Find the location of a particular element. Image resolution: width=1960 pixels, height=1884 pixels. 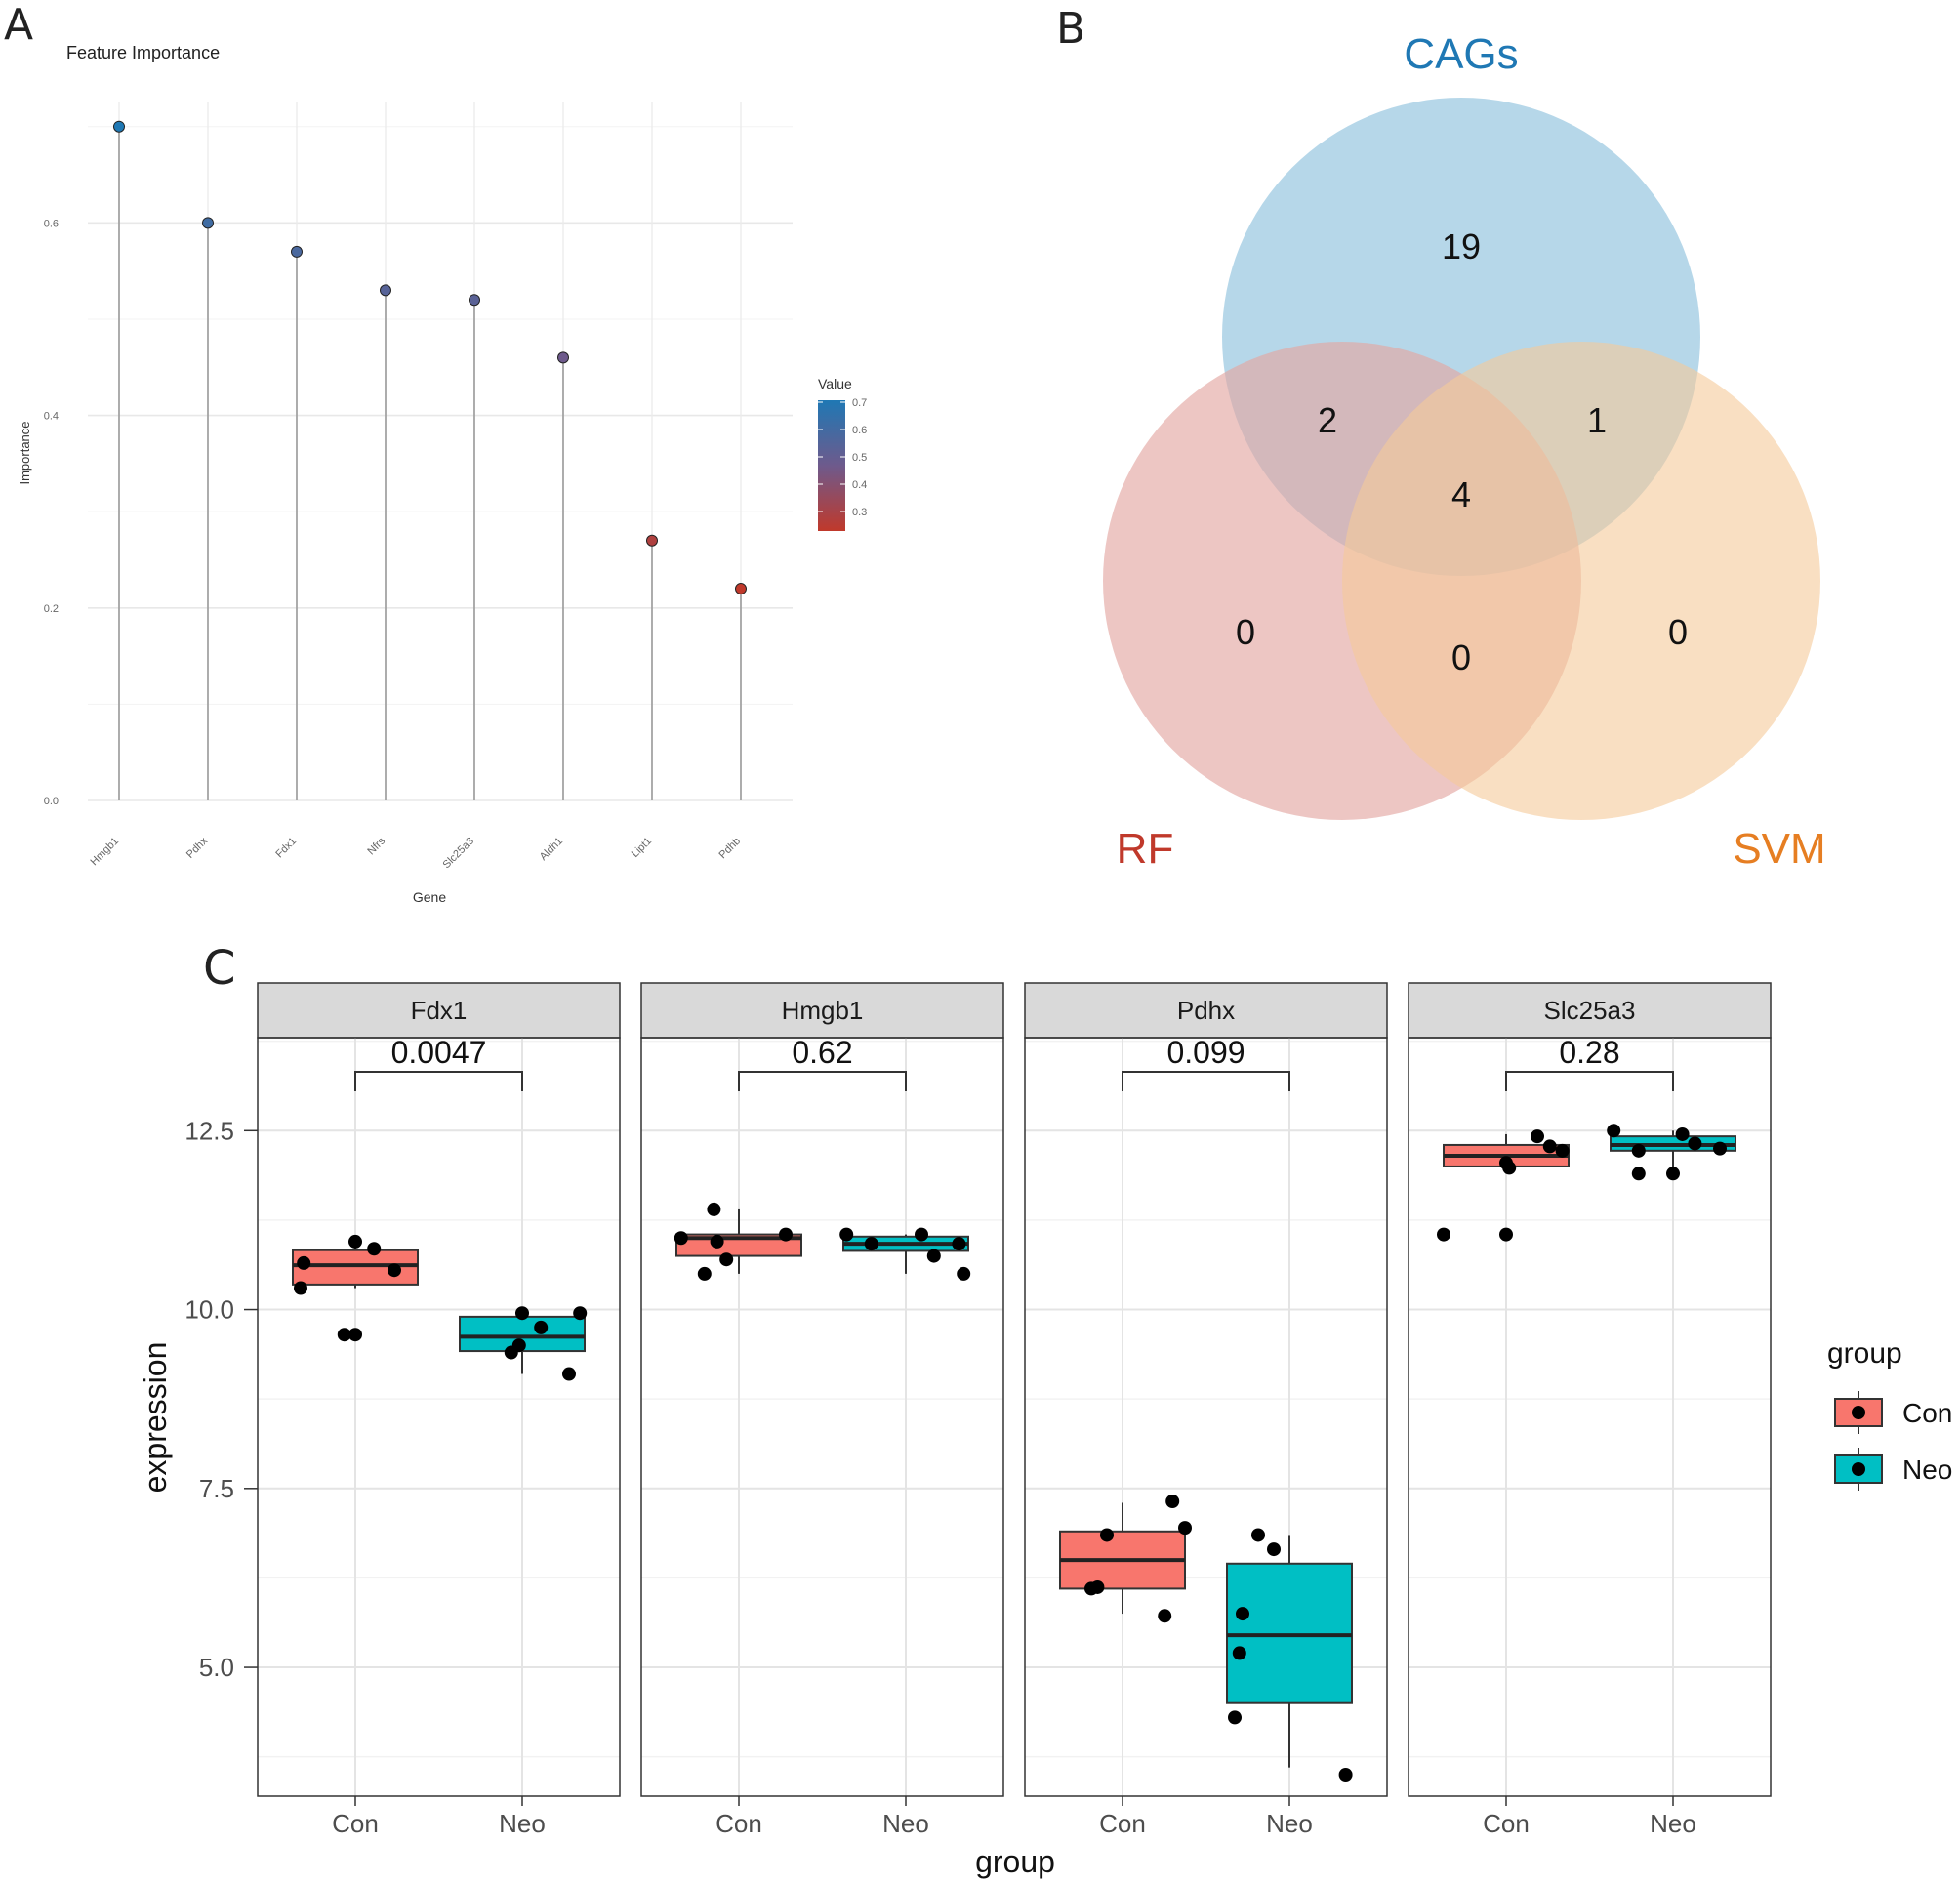

colorbar-tick-label: 0.6 is located at coordinates (859, 431).